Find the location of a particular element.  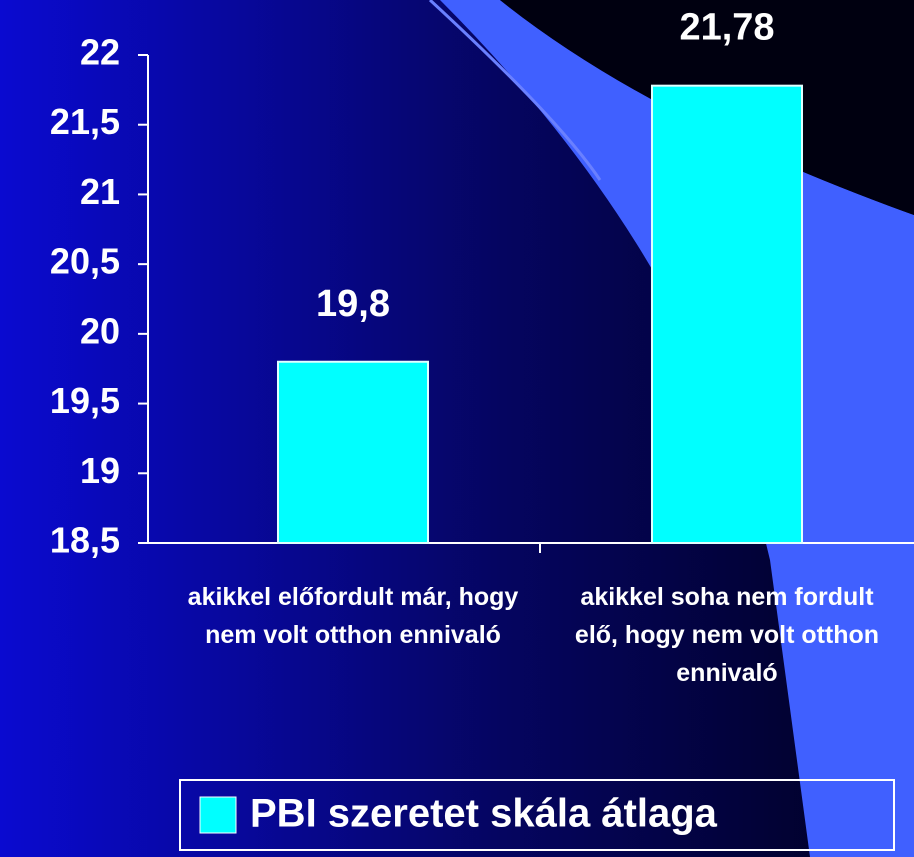

y-tick-label: 21 is located at coordinates (100, 191).